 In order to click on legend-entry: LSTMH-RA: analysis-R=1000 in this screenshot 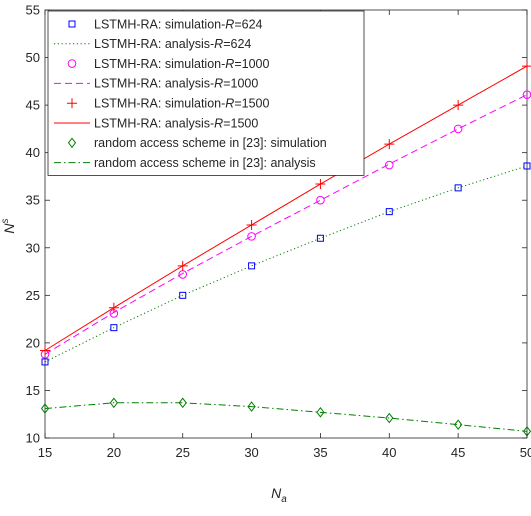, I will do `click(156, 84)`.